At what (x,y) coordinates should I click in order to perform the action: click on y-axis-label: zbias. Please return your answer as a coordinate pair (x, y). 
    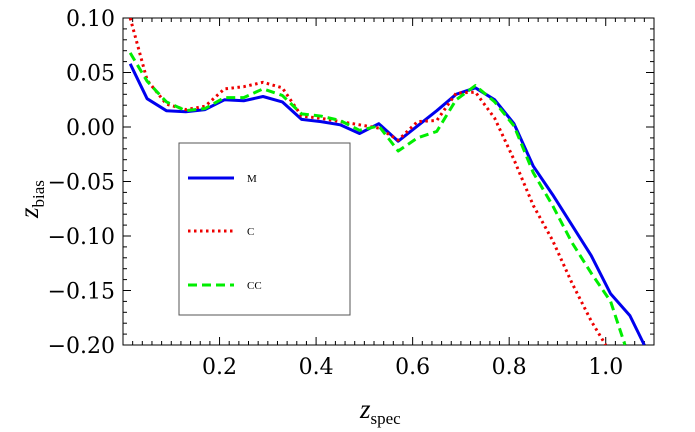
    Looking at the image, I should click on (31, 199).